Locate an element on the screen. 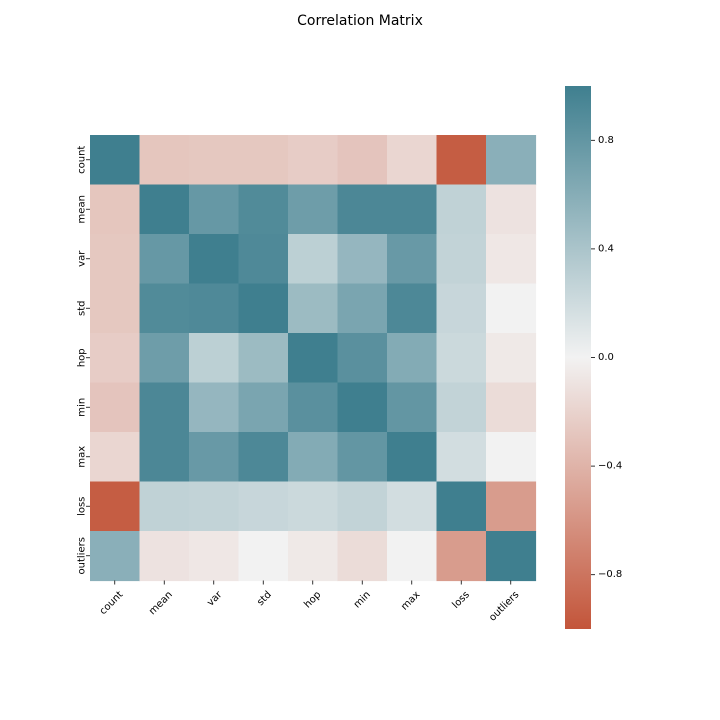  colorbar-tick-label: −0.8 is located at coordinates (610, 574).